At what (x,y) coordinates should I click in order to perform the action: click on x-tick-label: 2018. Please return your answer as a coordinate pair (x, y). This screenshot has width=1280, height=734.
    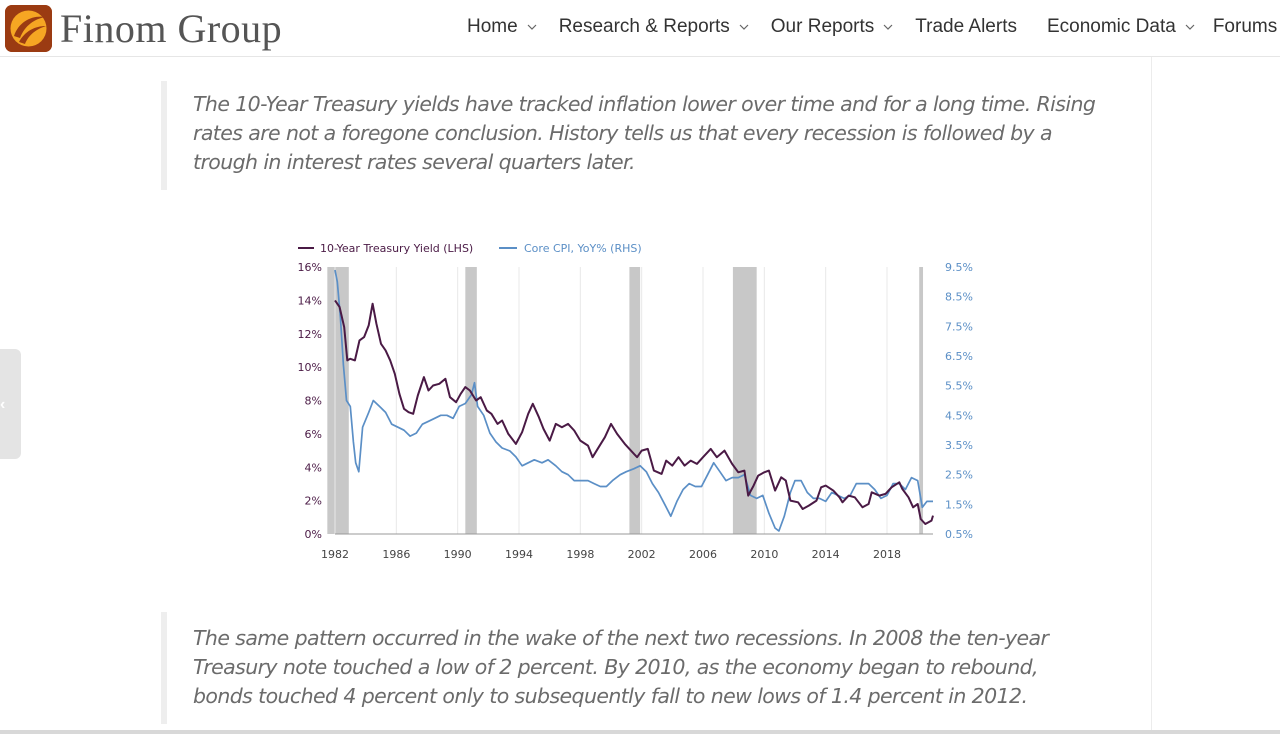
    Looking at the image, I should click on (887, 554).